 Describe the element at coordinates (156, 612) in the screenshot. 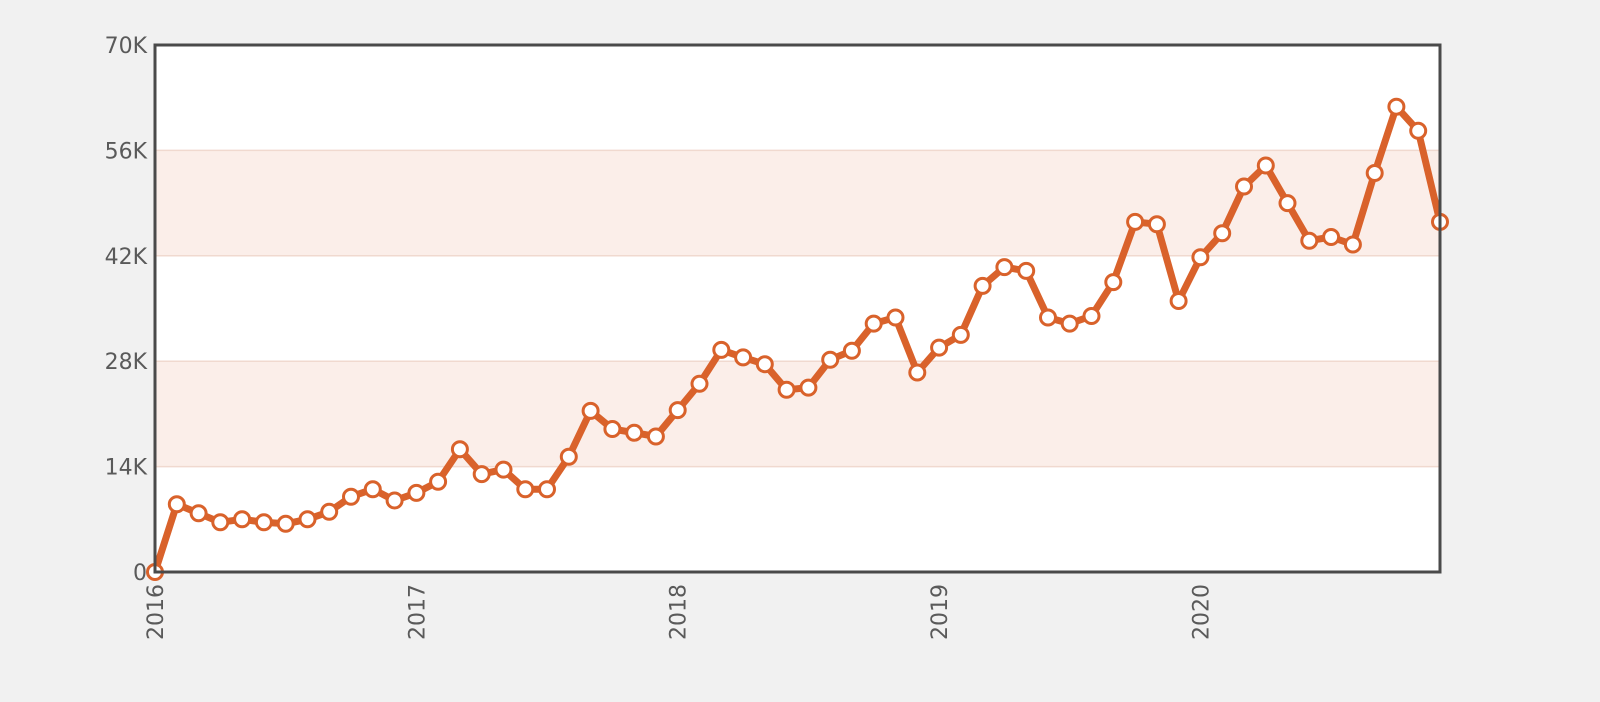

I see `x-tick-label: 2016` at that location.